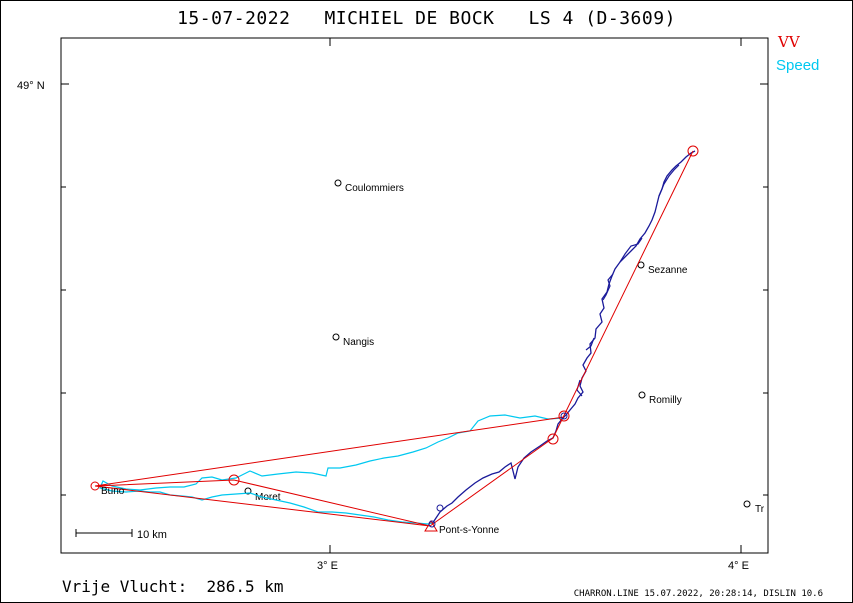  Describe the element at coordinates (432, 524) in the screenshot. I see `track-point-start` at that location.